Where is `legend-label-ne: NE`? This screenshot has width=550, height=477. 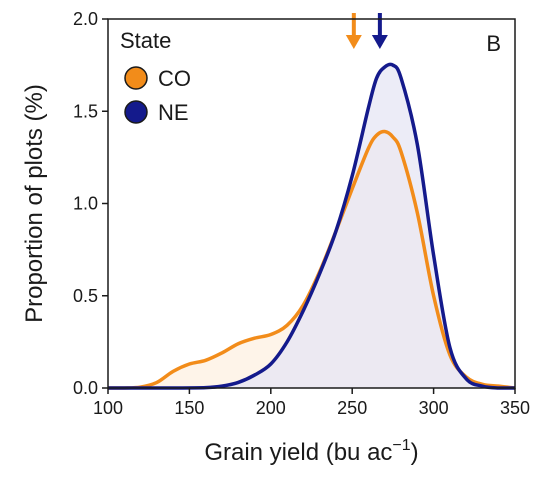
legend-label-ne: NE is located at coordinates (173, 112).